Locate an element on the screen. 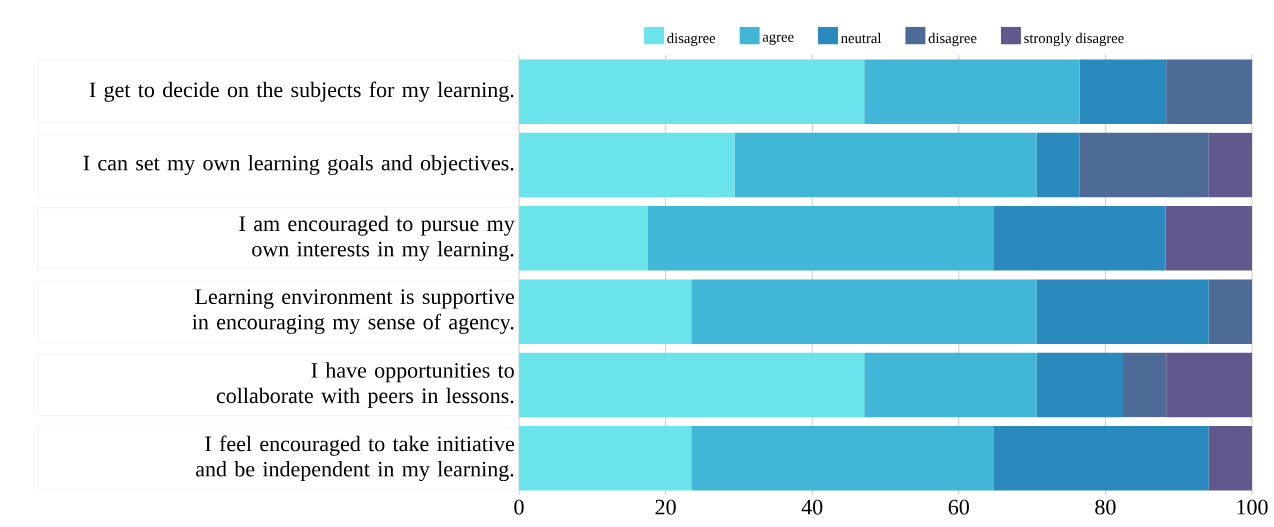 This screenshot has height=527, width=1274. y-tick-label: Learning environment is supportive in encouraging my sense of agency. is located at coordinates (353, 311).